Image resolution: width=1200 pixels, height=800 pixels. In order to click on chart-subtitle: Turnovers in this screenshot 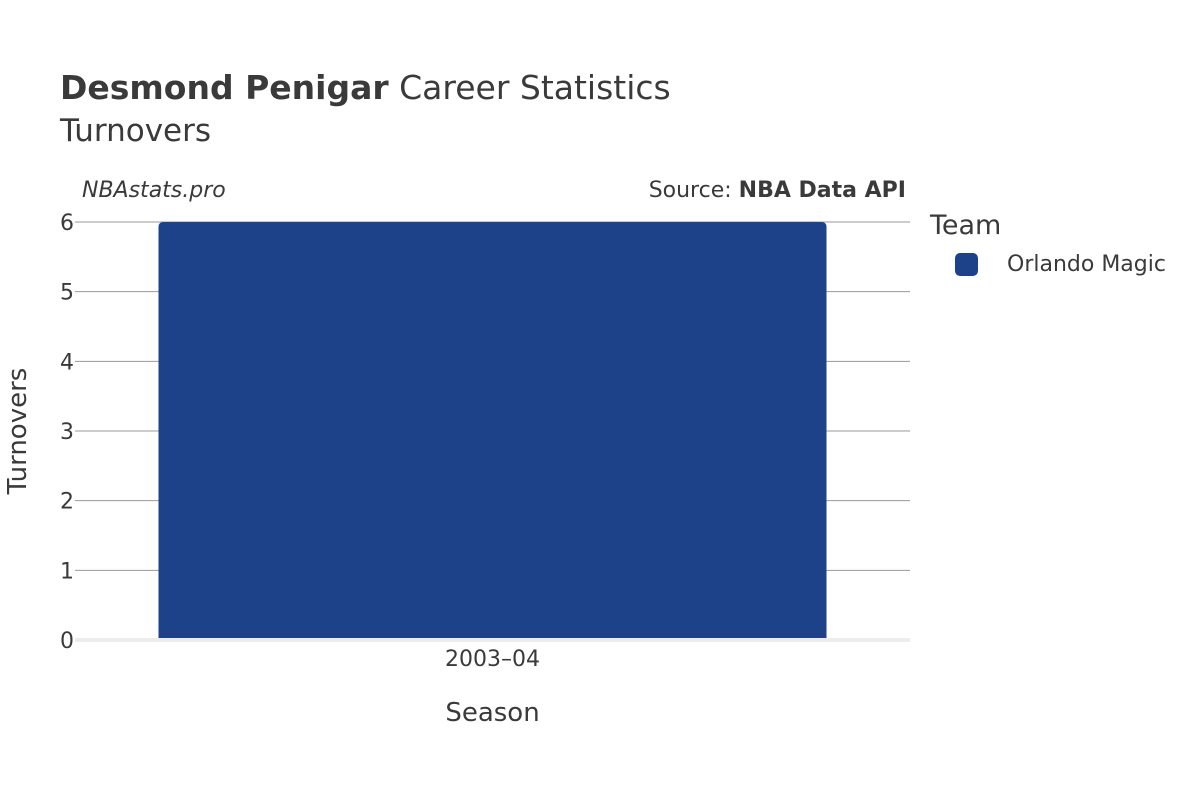, I will do `click(136, 131)`.